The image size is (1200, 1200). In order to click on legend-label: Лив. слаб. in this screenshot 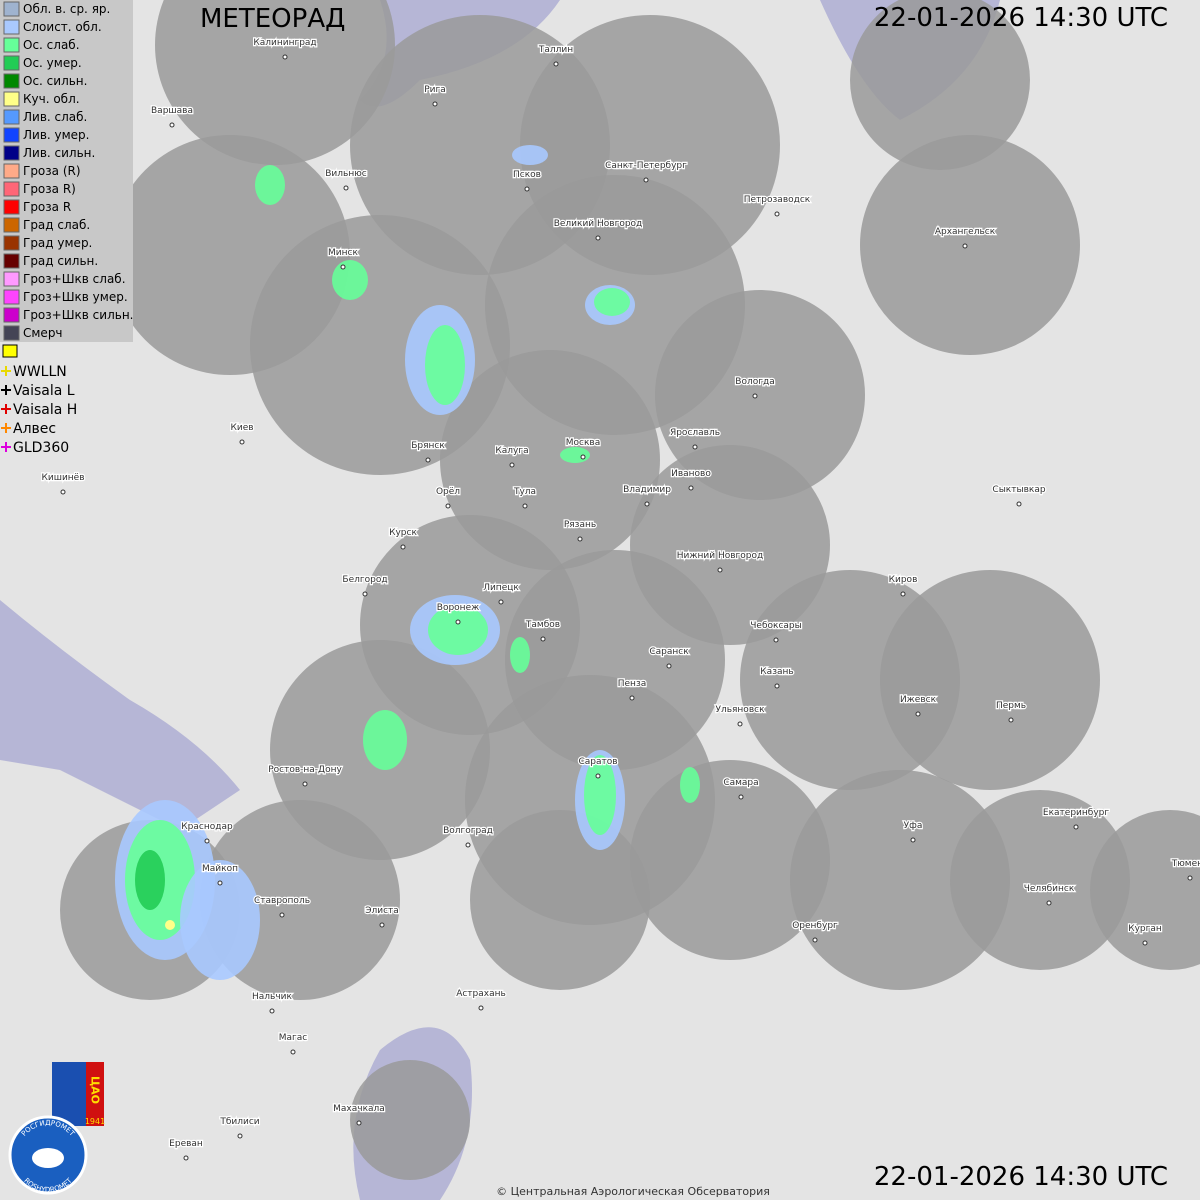, I will do `click(55, 117)`.